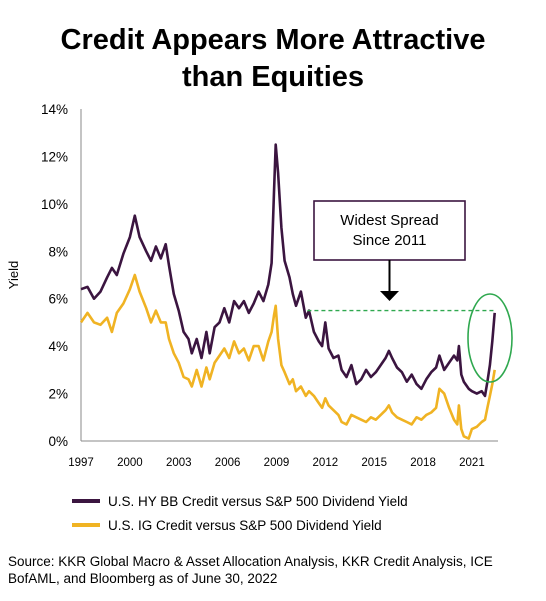 The width and height of the screenshot is (546, 601). What do you see at coordinates (472, 463) in the screenshot?
I see `x-tick-label: 2021` at bounding box center [472, 463].